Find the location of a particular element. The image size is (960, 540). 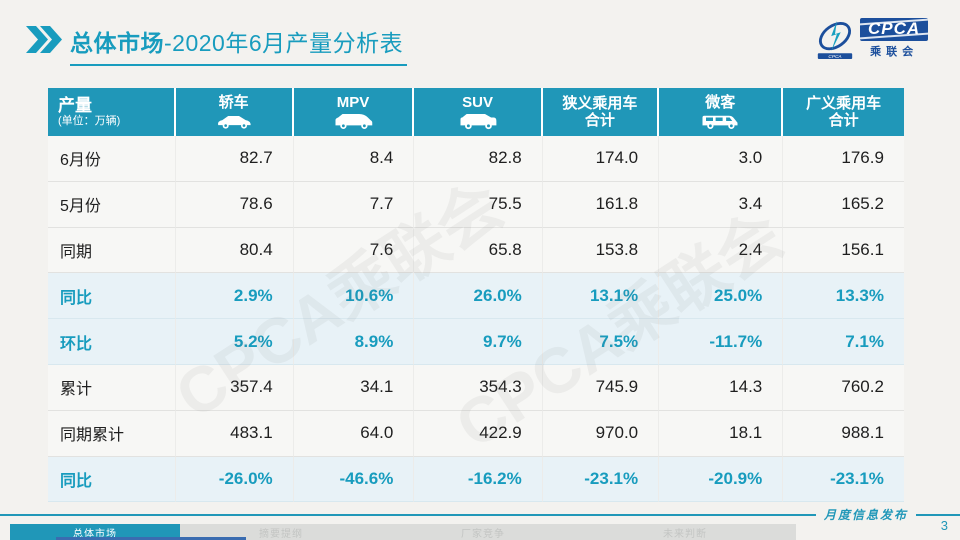

data-cell: 7.7 is located at coordinates (354, 204).